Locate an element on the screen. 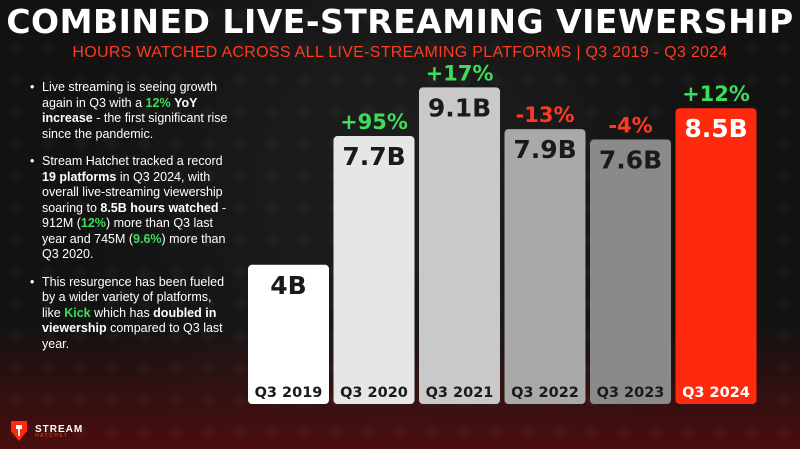 The height and width of the screenshot is (449, 800). change-label: +17% is located at coordinates (460, 73).